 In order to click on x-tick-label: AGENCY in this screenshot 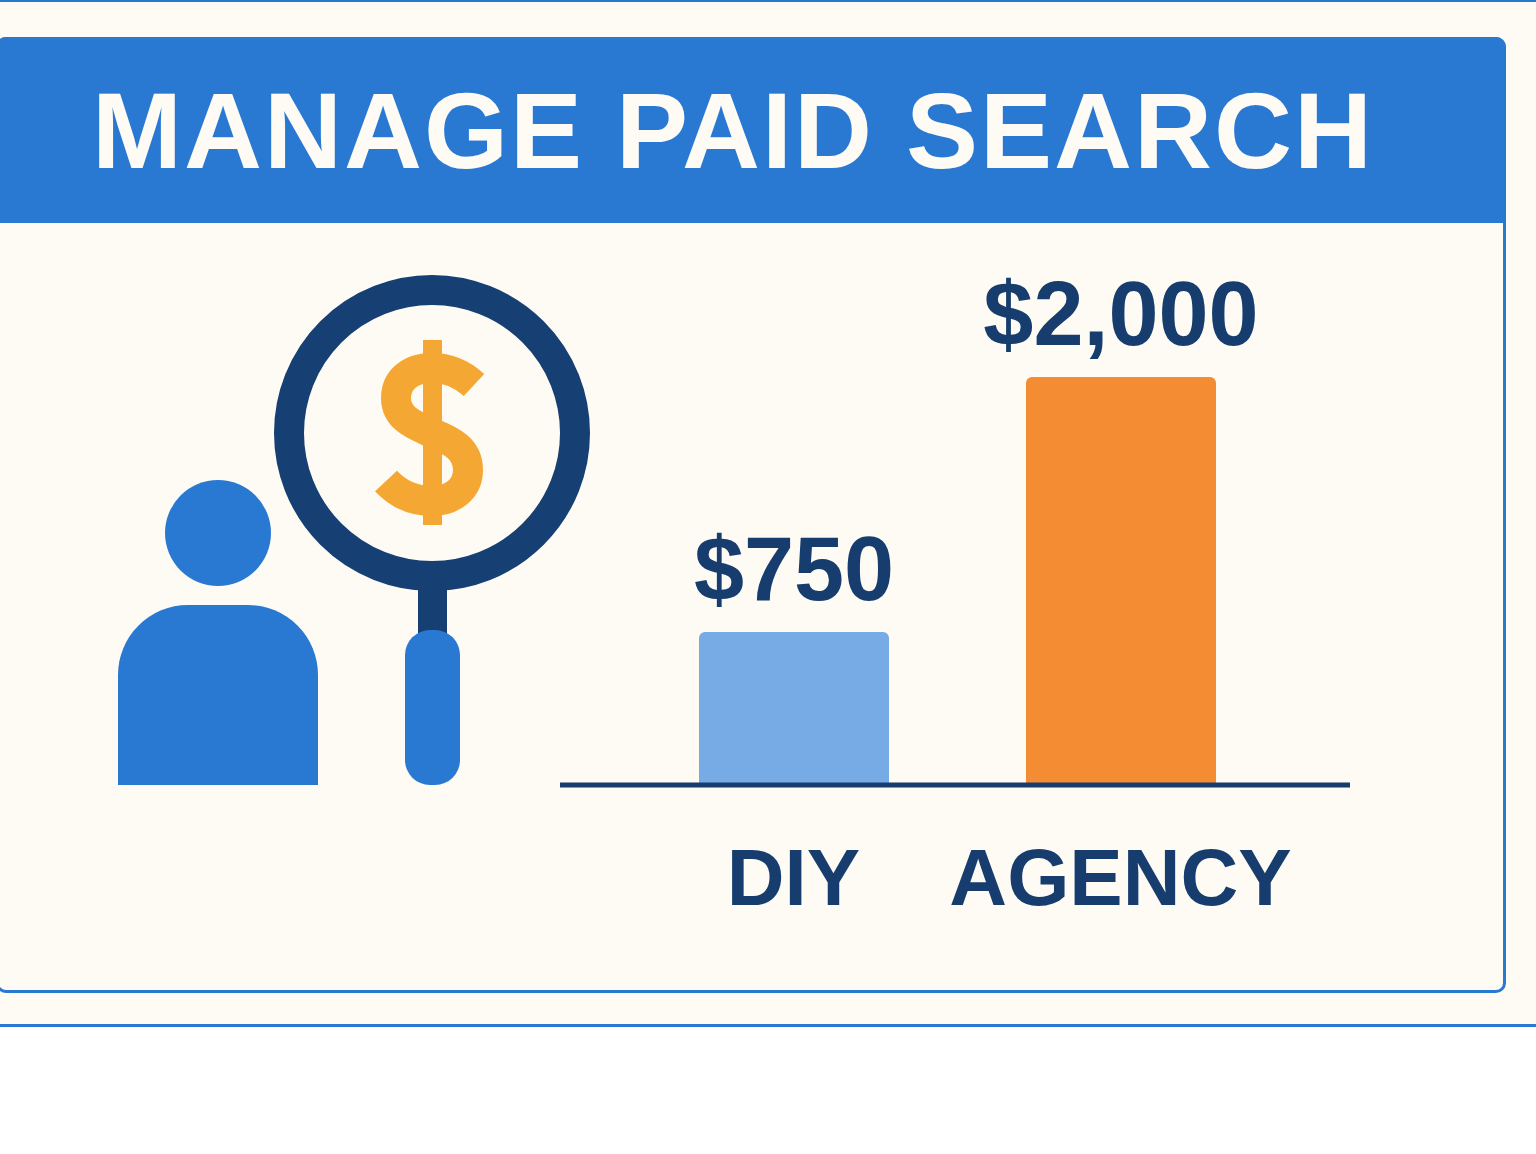, I will do `click(1120, 877)`.